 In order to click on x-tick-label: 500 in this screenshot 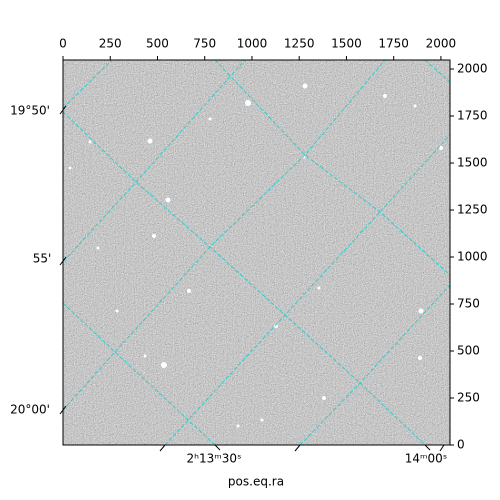, I will do `click(157, 44)`.